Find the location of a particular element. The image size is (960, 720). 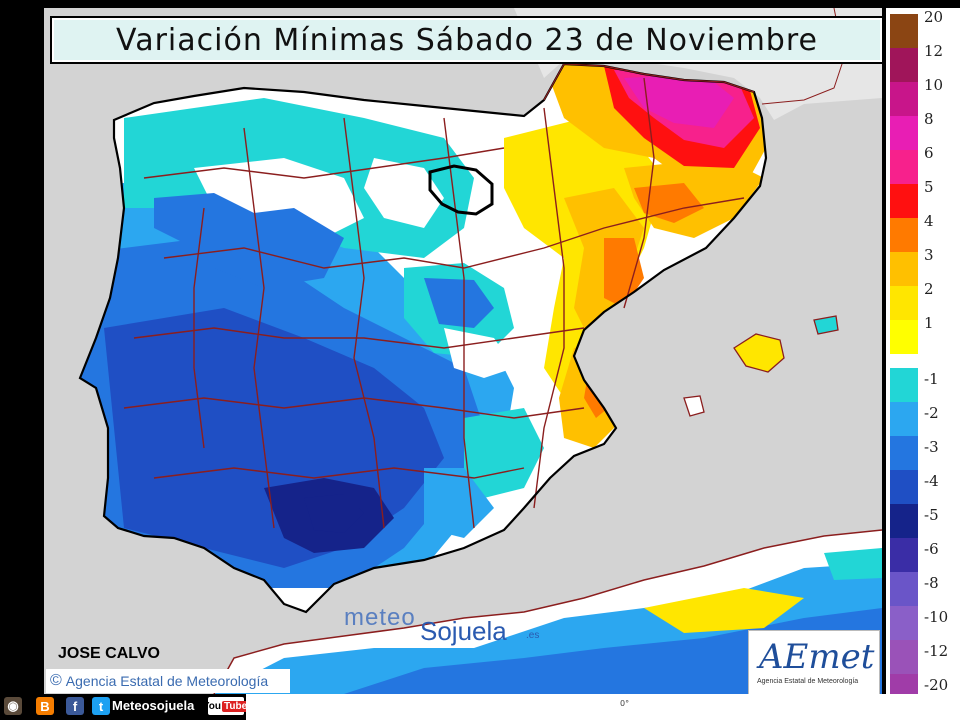

watermark-sojuela: Sojuela is located at coordinates (463, 631).